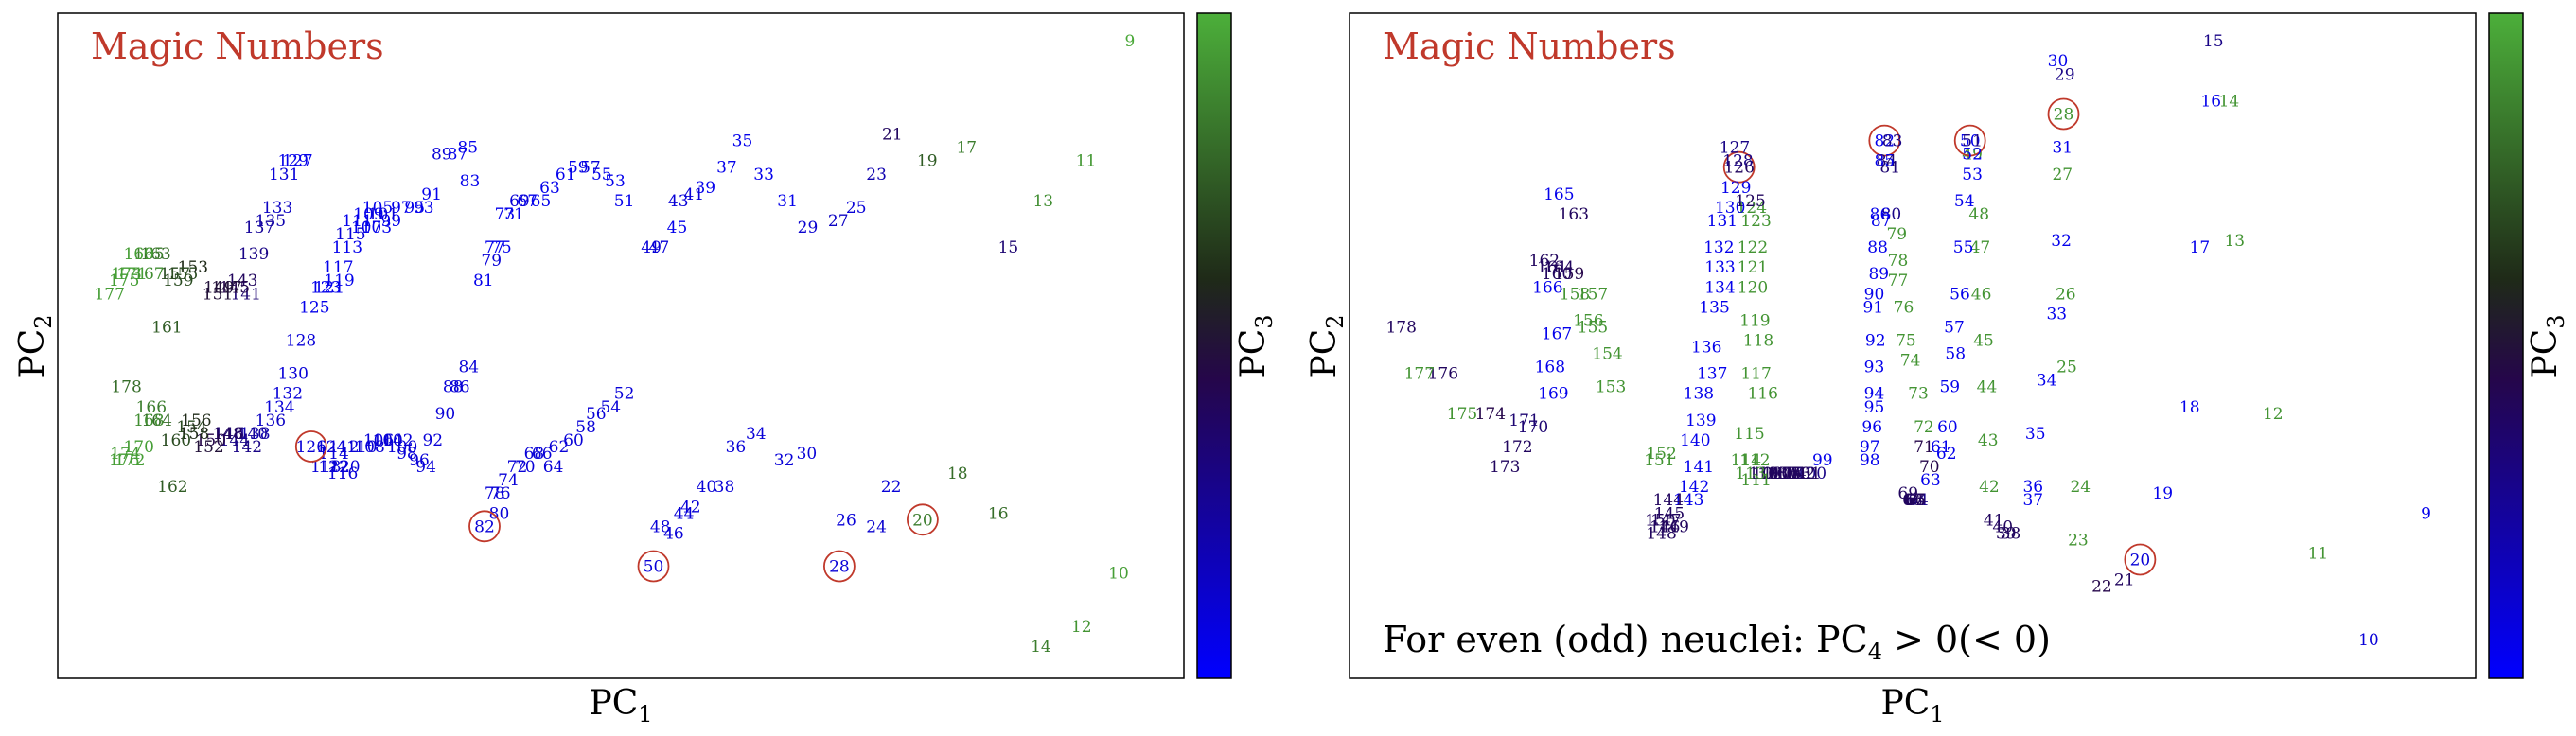 The width and height of the screenshot is (2576, 736). Describe the element at coordinates (468, 368) in the screenshot. I see `data-point-label: 84` at that location.